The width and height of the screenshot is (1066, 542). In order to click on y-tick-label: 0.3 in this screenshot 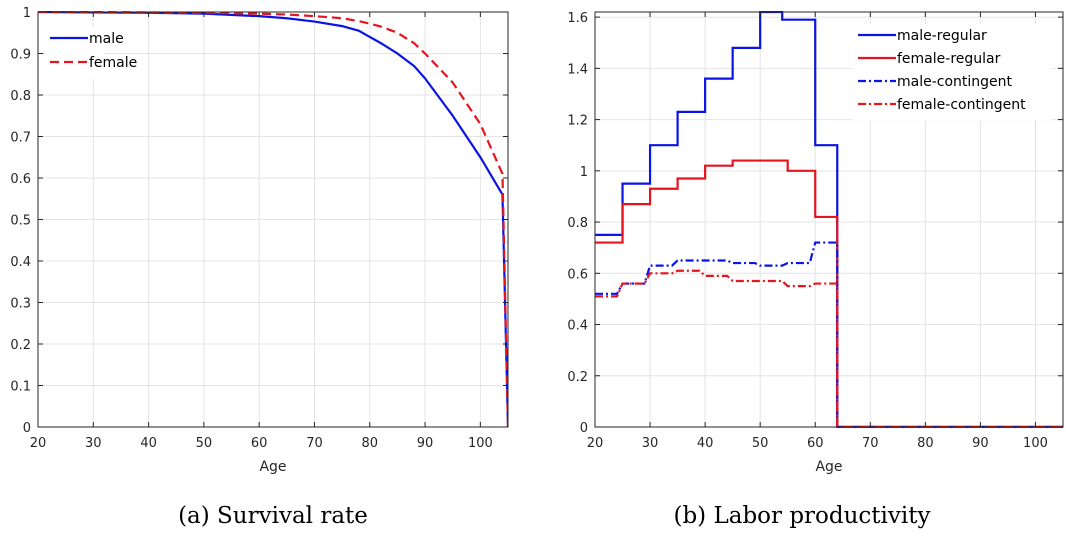, I will do `click(20, 304)`.